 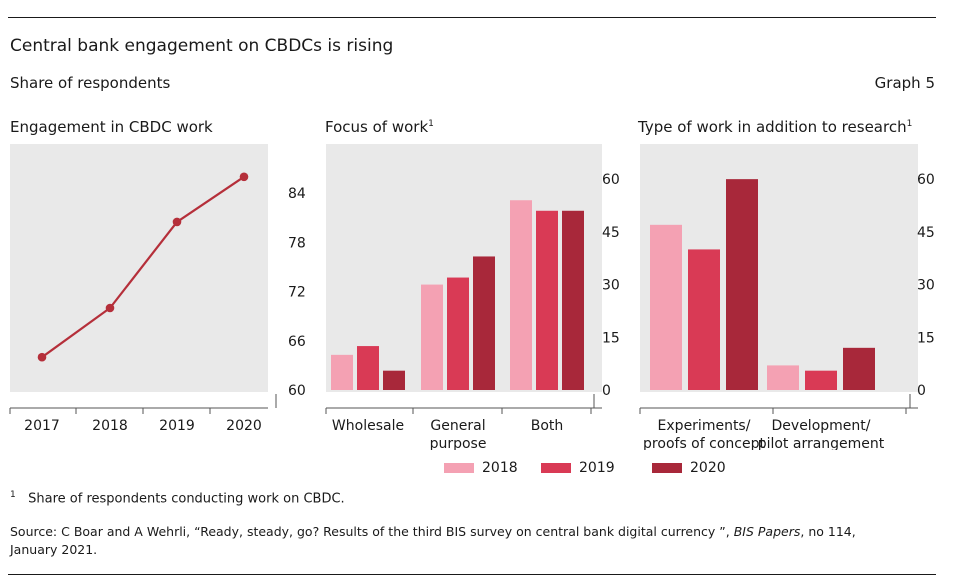 I want to click on legend-item-2020: 2020, so click(x=689, y=468).